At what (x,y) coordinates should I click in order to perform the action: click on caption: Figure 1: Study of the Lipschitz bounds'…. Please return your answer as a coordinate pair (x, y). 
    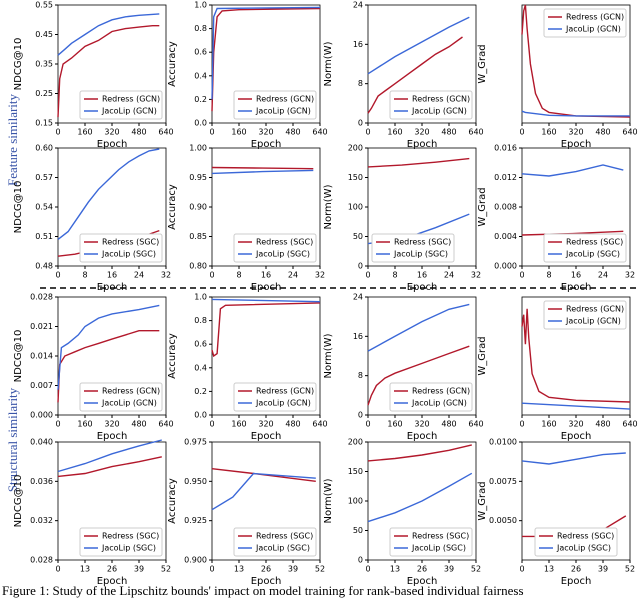
    Looking at the image, I should click on (263, 590).